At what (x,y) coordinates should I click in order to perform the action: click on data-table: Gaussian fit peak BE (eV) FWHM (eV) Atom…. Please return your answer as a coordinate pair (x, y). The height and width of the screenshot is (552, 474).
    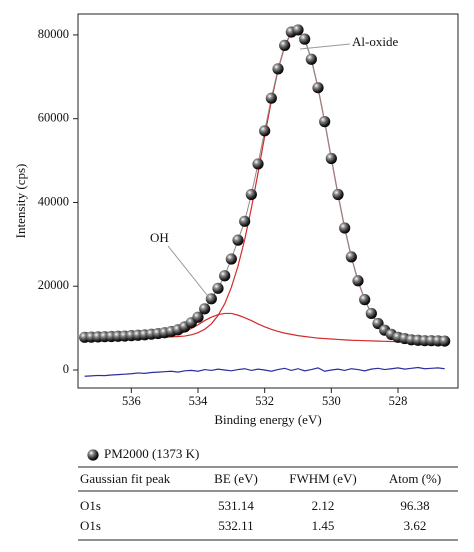
    Looking at the image, I should click on (268, 503).